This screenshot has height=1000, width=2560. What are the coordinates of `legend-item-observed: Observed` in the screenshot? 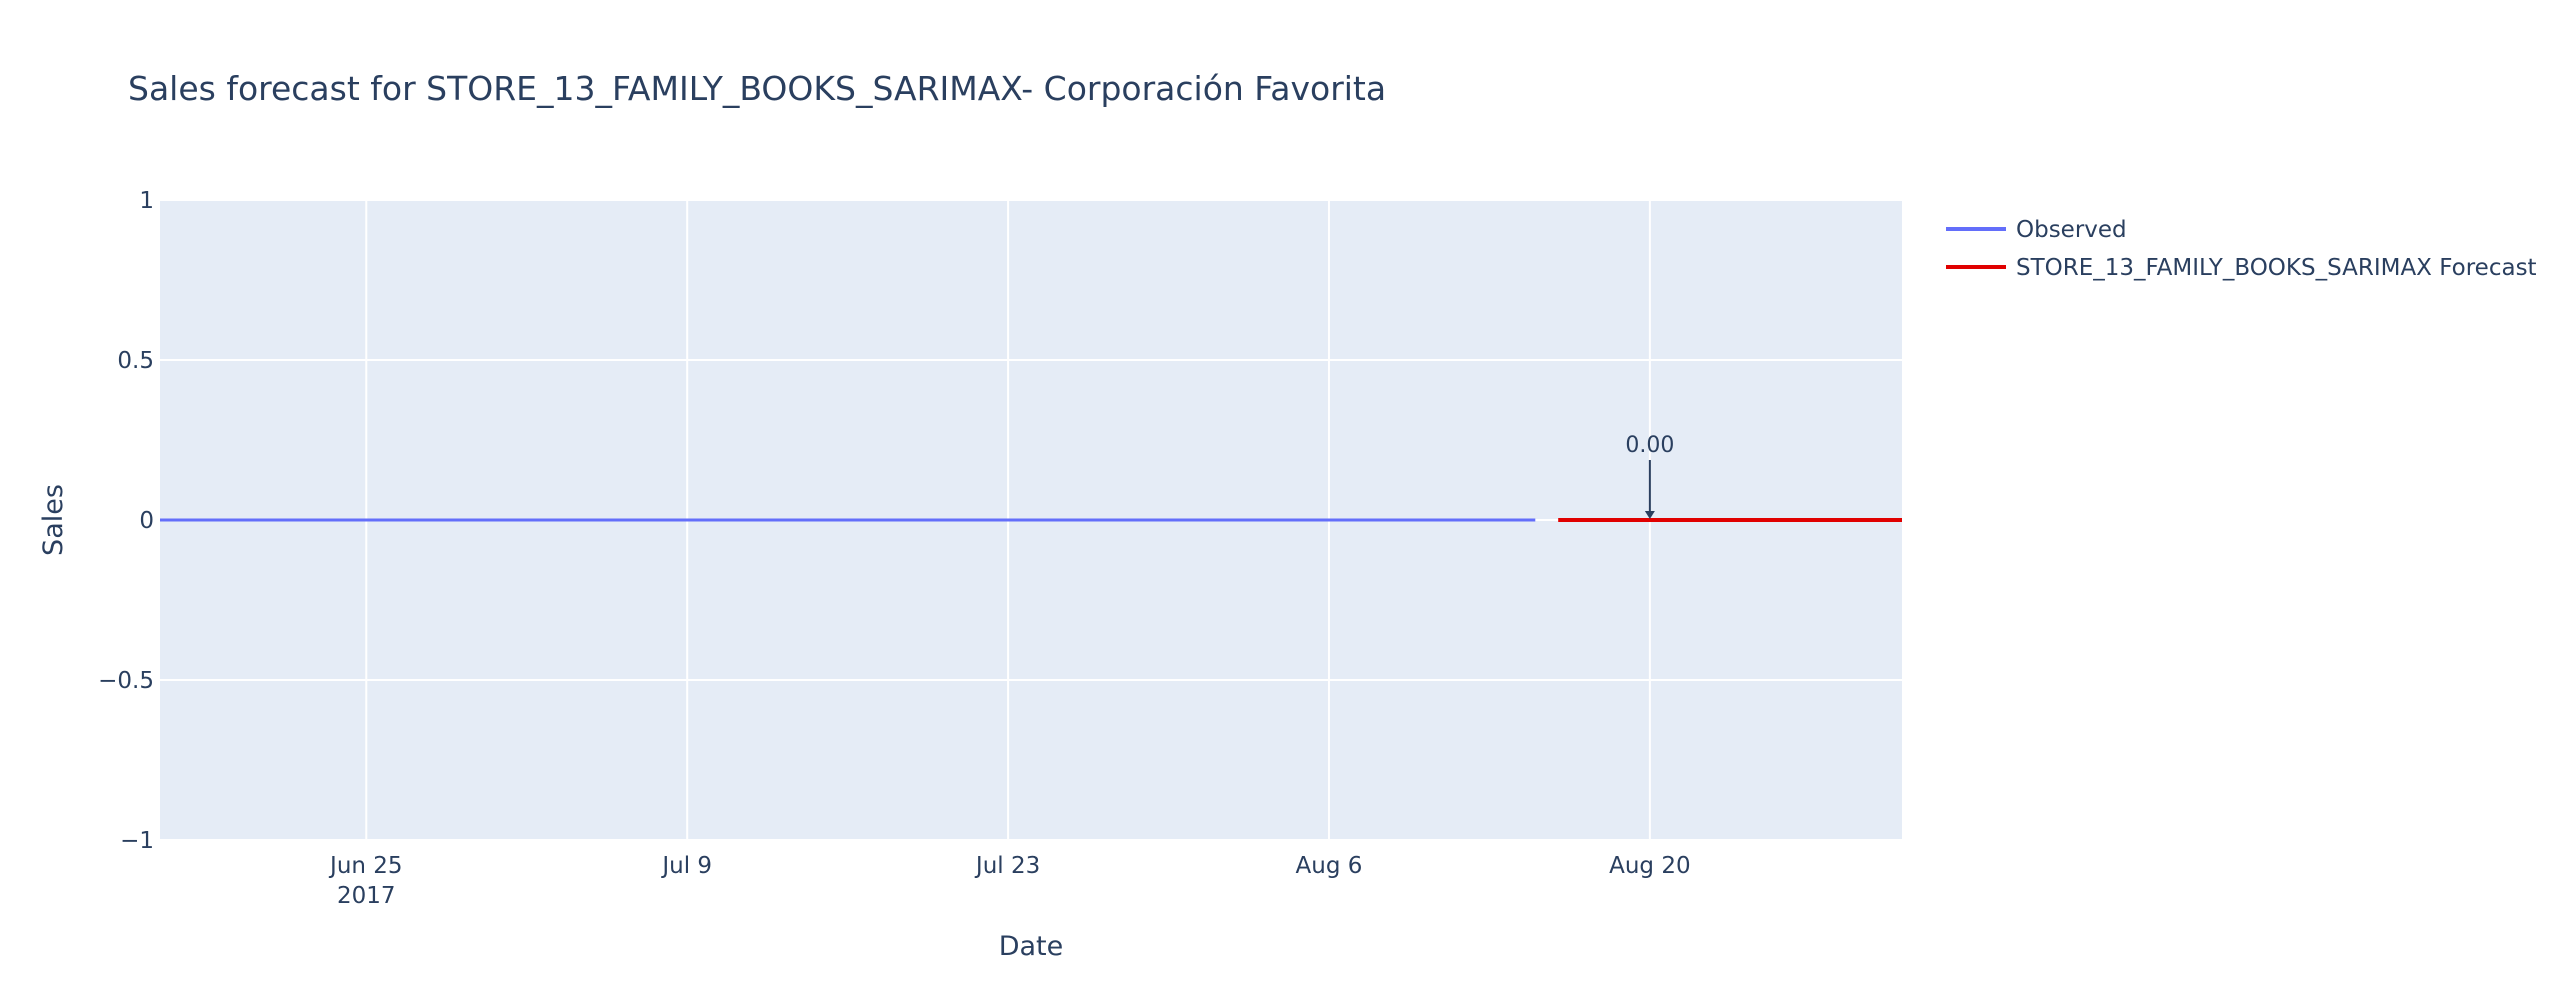 It's located at (2036, 230).